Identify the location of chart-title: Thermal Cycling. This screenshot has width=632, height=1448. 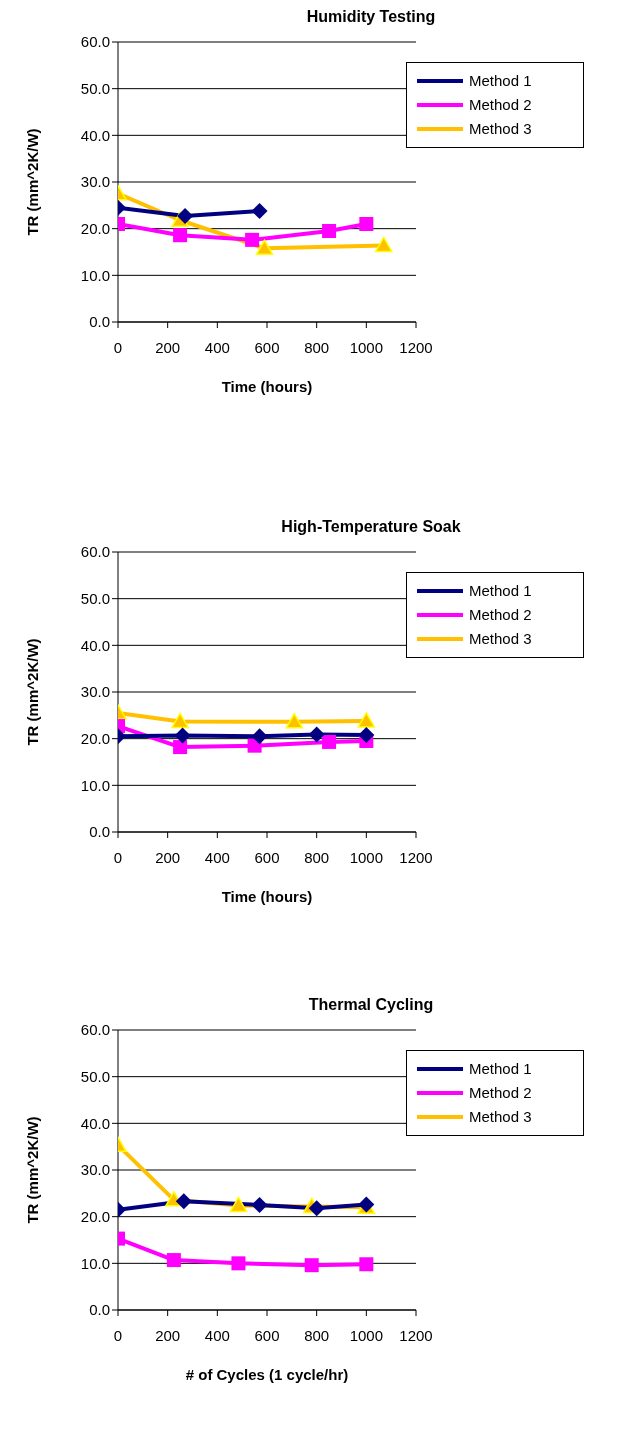
(371, 1005).